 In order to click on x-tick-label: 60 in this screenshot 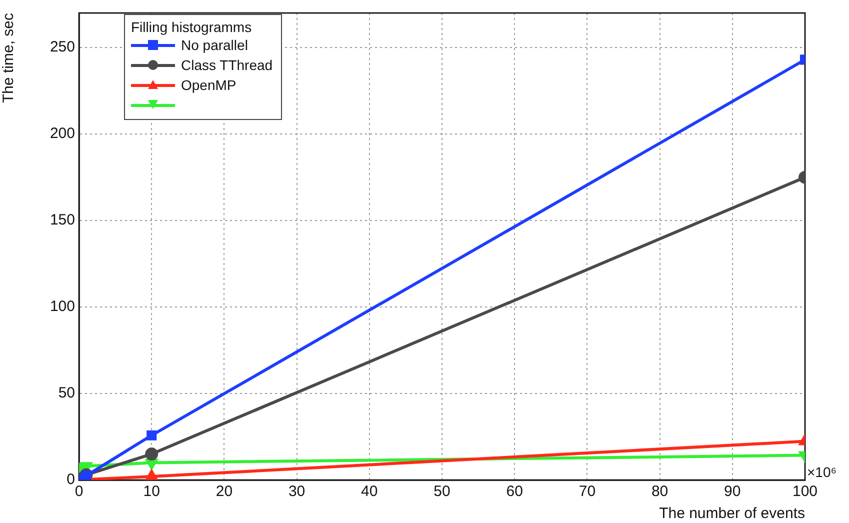, I will do `click(514, 491)`.